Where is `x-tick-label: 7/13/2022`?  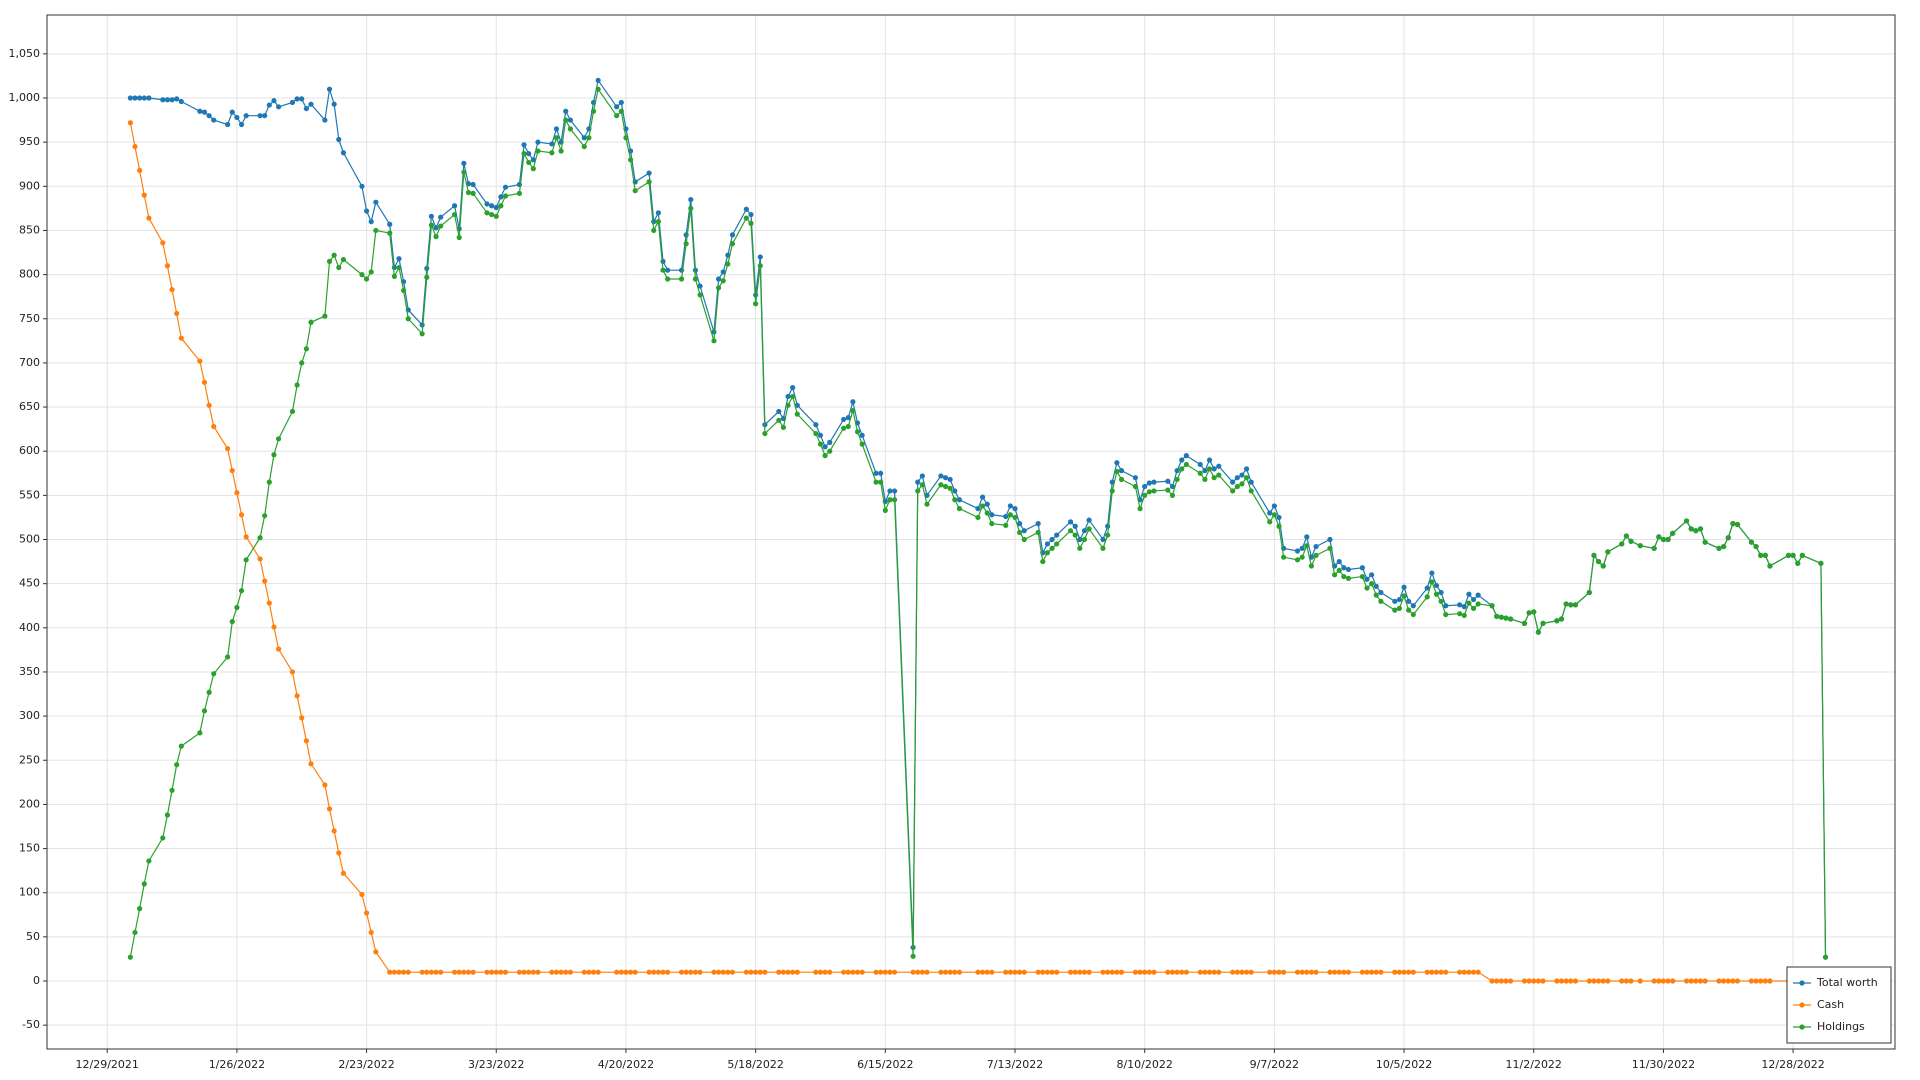 x-tick-label: 7/13/2022 is located at coordinates (1015, 1064).